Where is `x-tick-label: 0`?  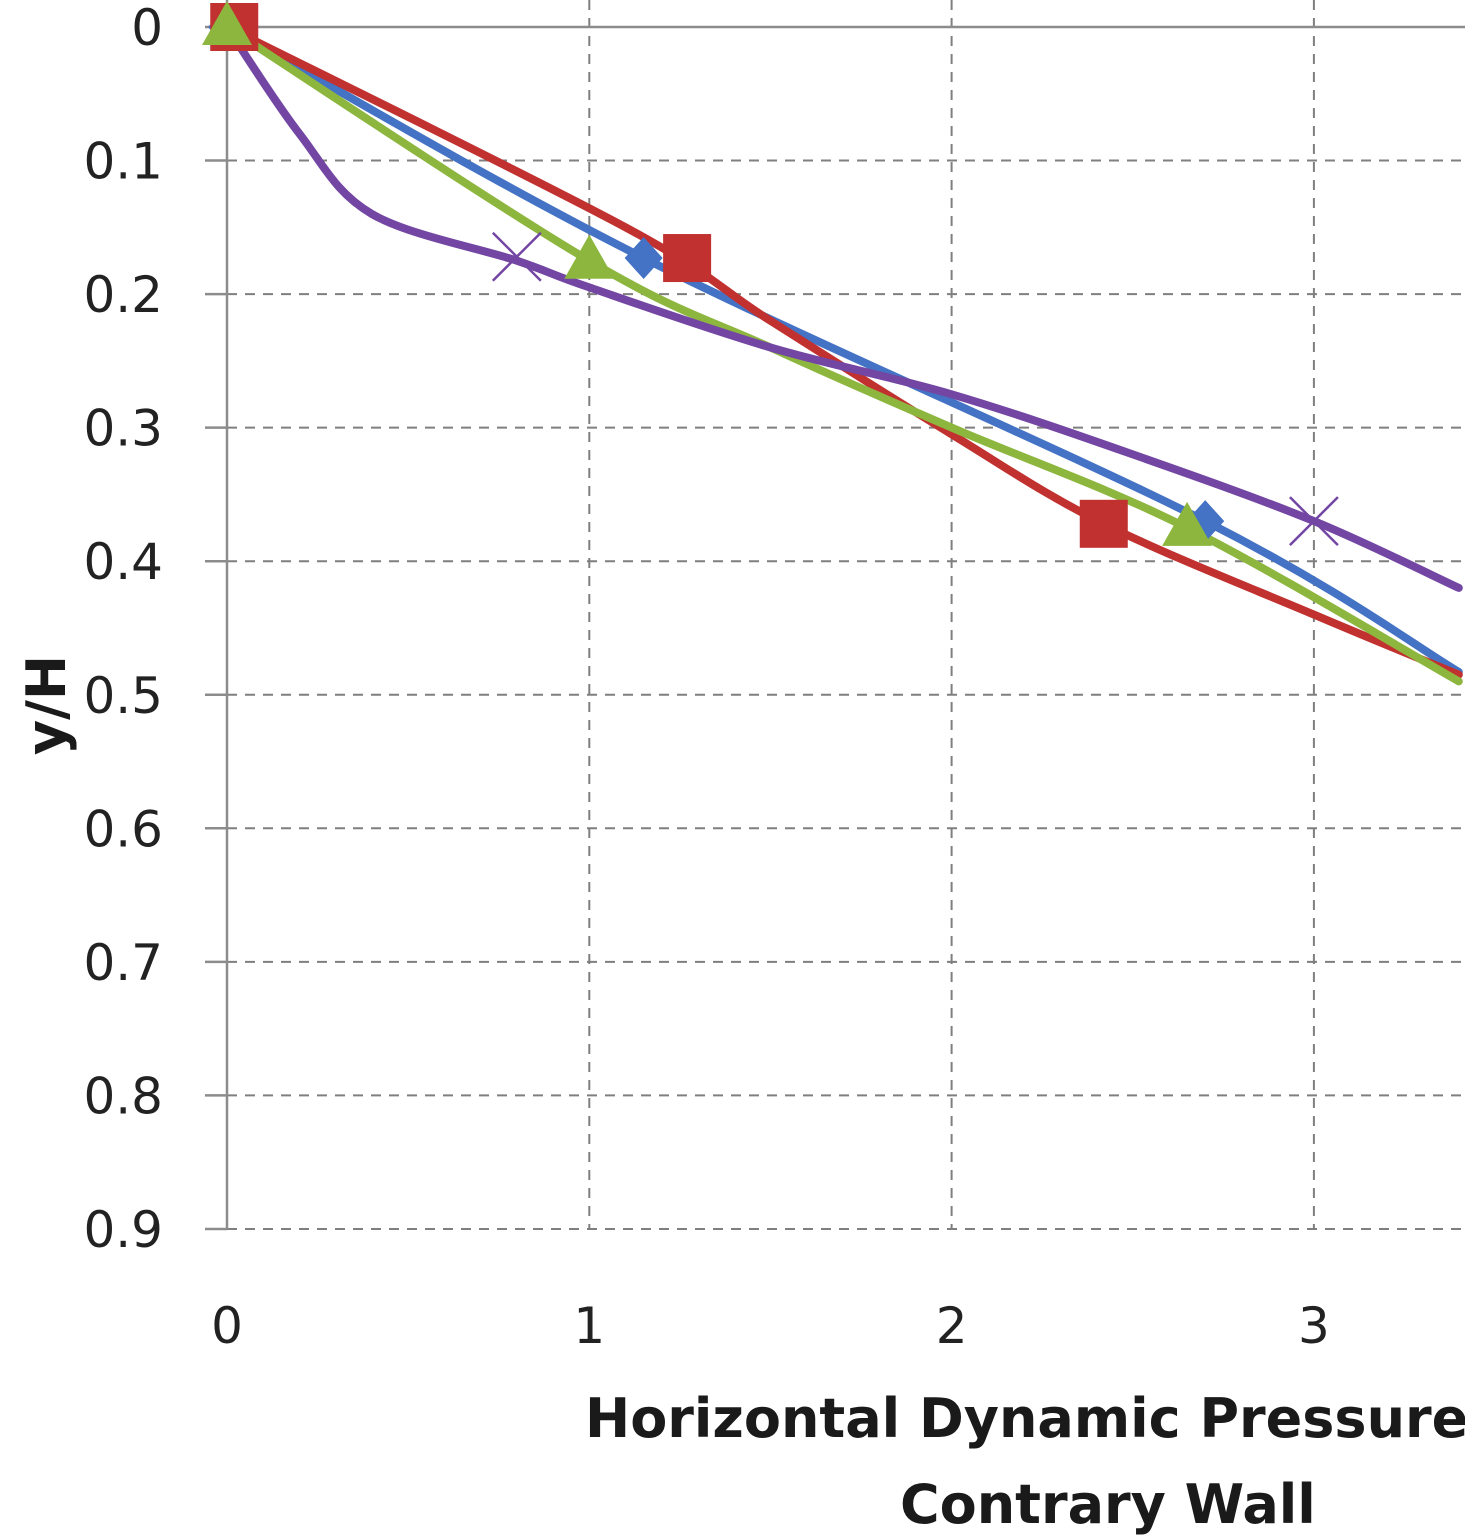 x-tick-label: 0 is located at coordinates (227, 1326).